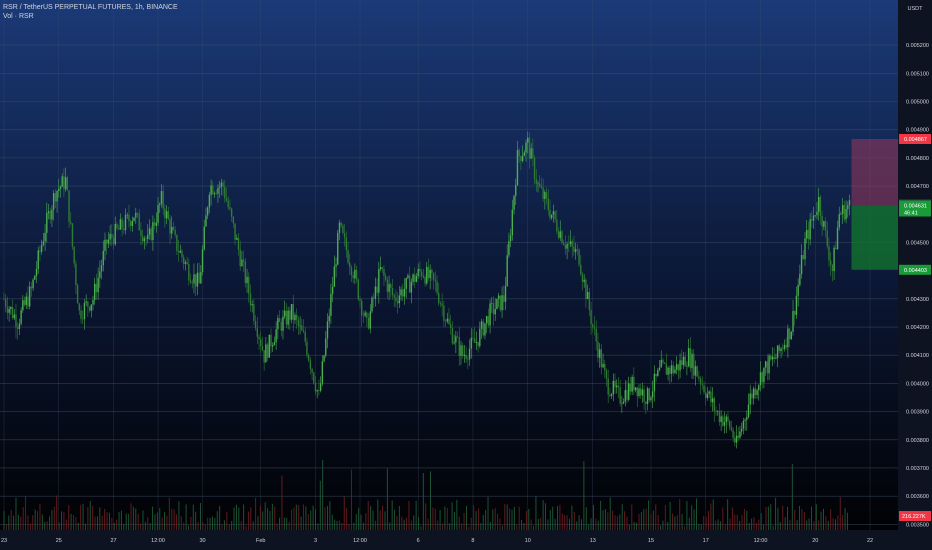 The height and width of the screenshot is (550, 932). I want to click on x-tick-label: 27, so click(113, 541).